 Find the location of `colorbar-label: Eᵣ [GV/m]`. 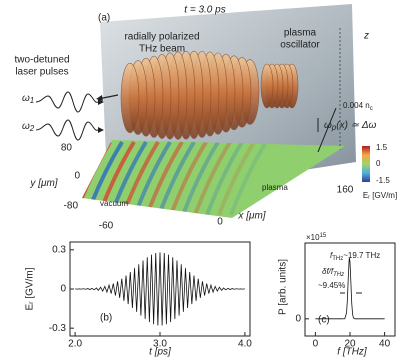

colorbar-label: Eᵣ [GV/m] is located at coordinates (380, 195).